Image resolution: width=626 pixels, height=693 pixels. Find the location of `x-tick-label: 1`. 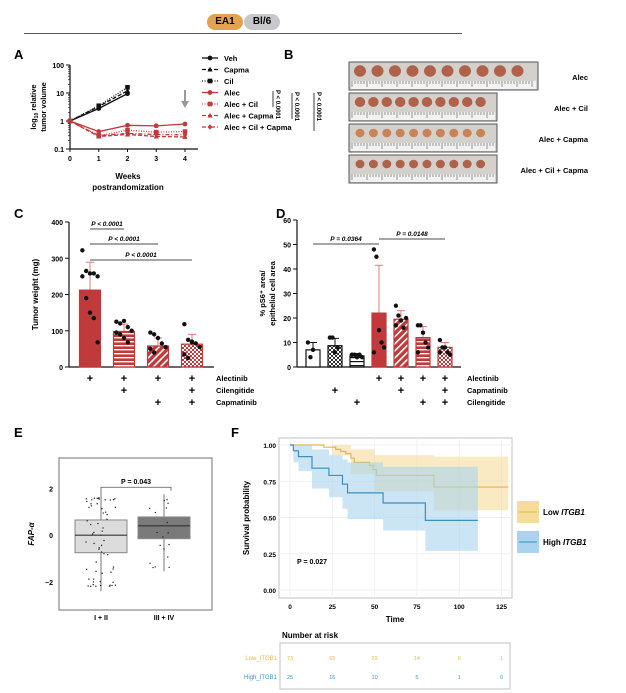

x-tick-label: 1 is located at coordinates (99, 159).